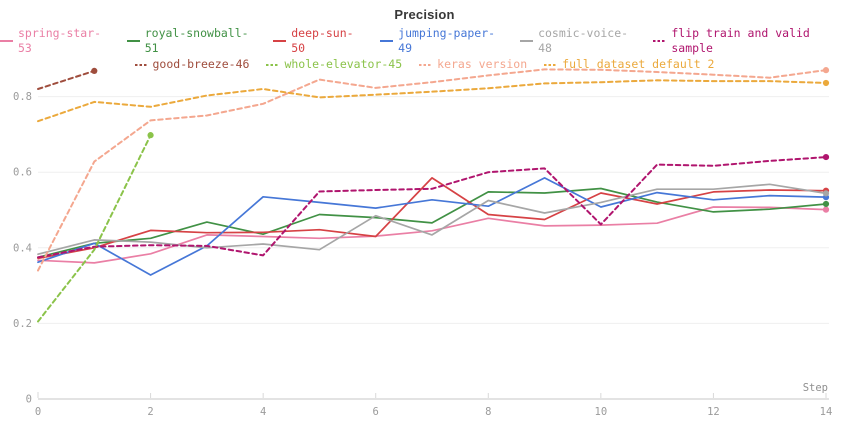 Image resolution: width=849 pixels, height=440 pixels. What do you see at coordinates (488, 412) in the screenshot?
I see `x-tick-label-8: 8` at bounding box center [488, 412].